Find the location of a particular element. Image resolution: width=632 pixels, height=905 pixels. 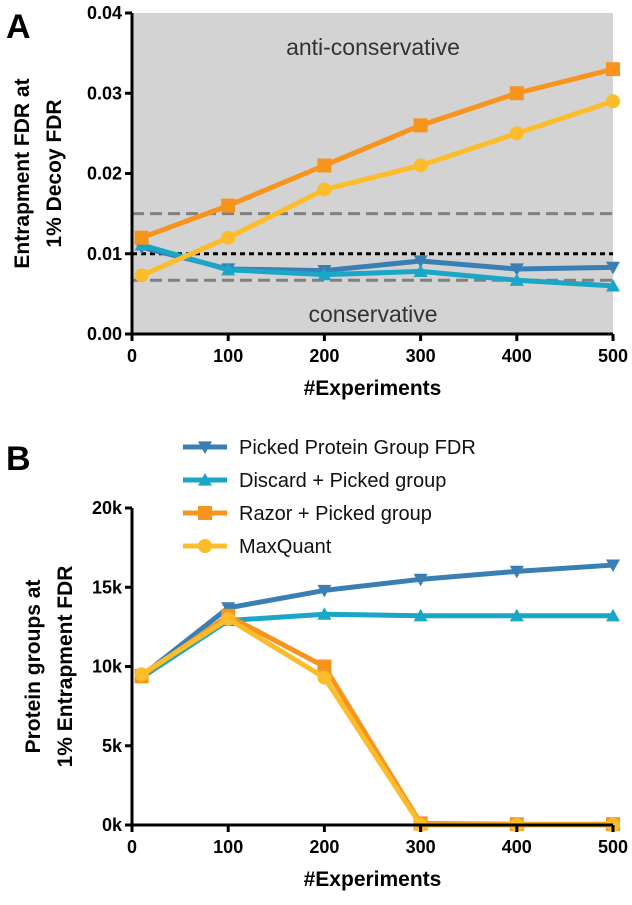

panel-b-x-tick-label-3: 300 is located at coordinates (421, 847).